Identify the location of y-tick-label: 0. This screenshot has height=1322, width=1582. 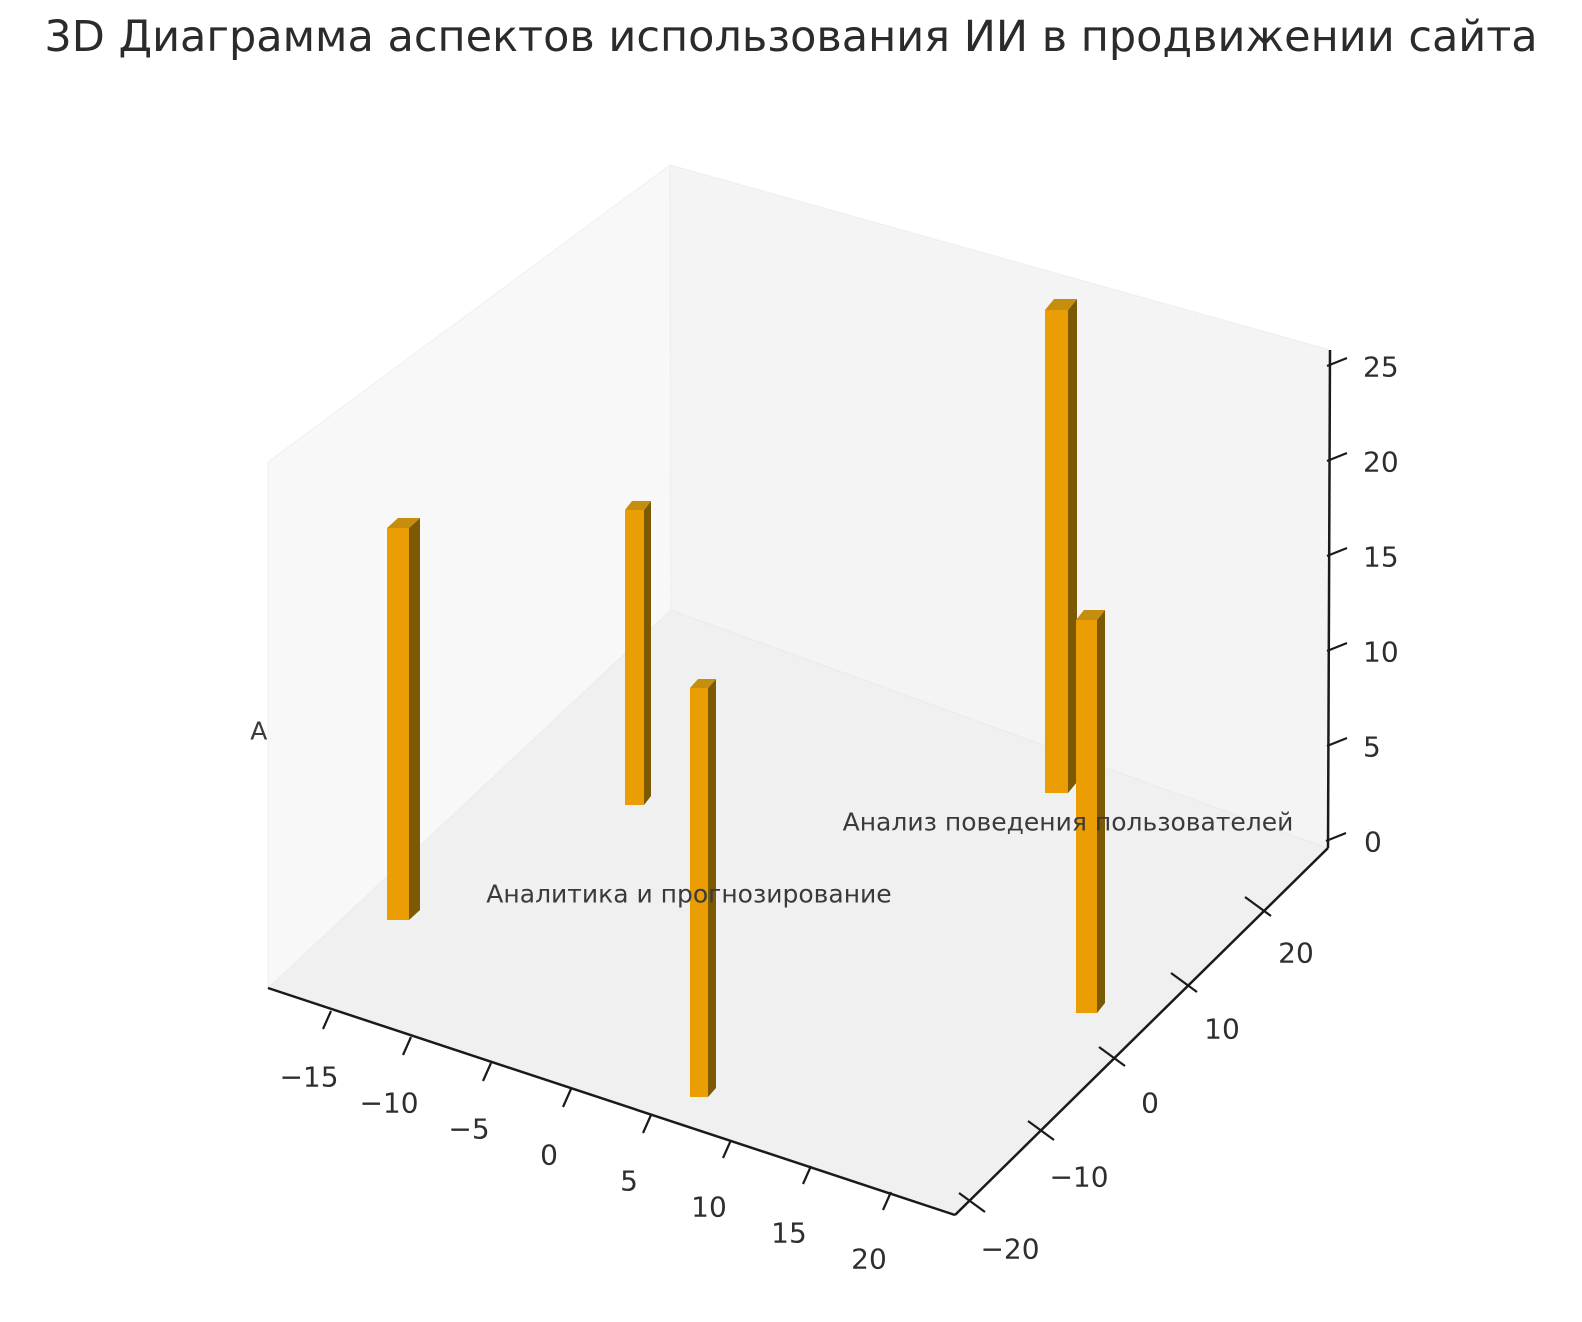
(1150, 1103).